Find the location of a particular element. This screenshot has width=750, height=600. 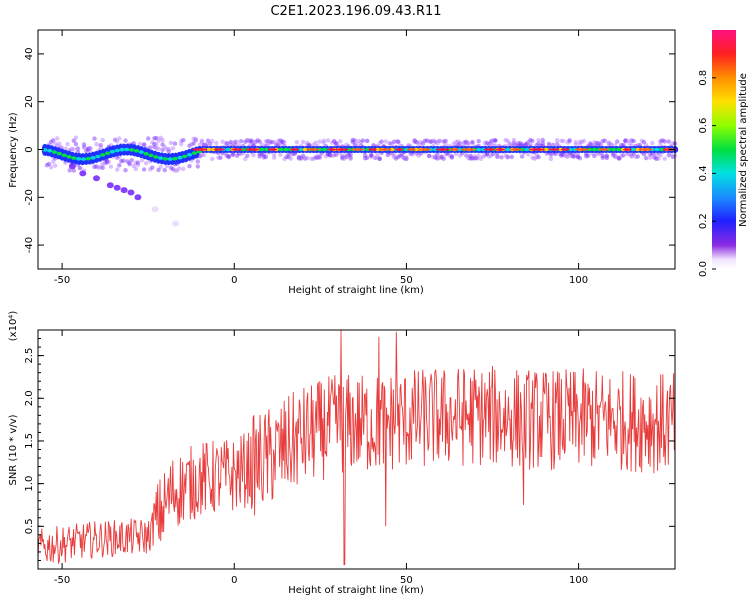

snr-y-tick-label: 1.0 is located at coordinates (29, 484).